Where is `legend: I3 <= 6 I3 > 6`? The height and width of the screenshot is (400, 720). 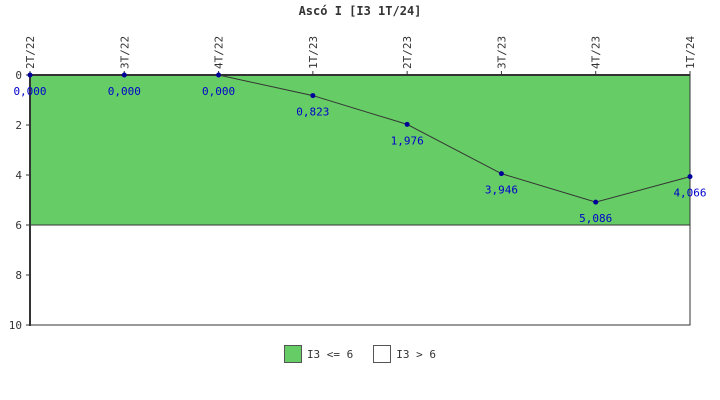 legend: I3 <= 6 I3 > 6 is located at coordinates (360, 354).